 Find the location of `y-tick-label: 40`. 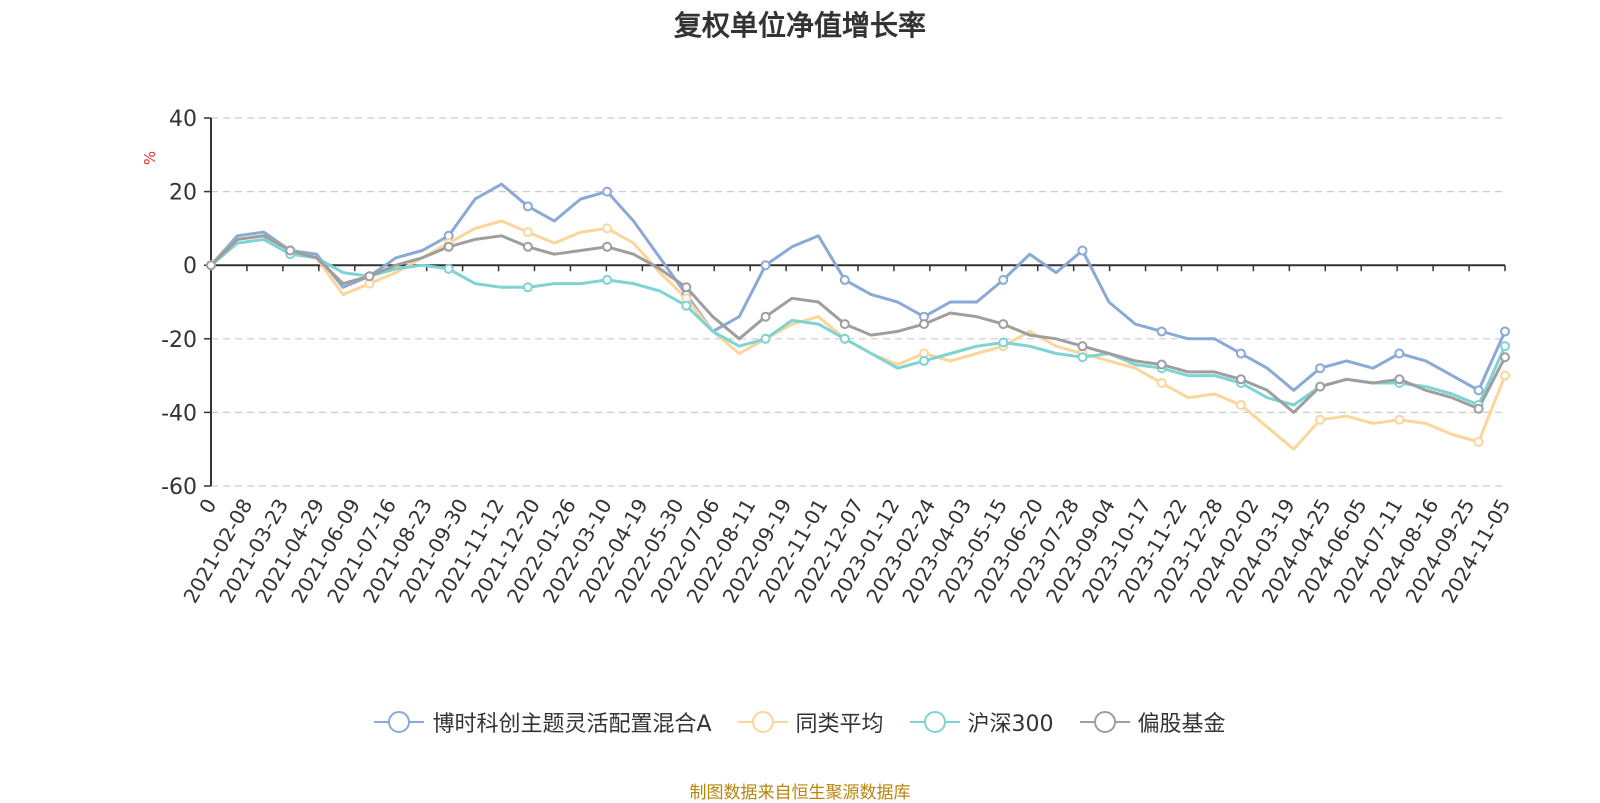

y-tick-label: 40 is located at coordinates (183, 119).